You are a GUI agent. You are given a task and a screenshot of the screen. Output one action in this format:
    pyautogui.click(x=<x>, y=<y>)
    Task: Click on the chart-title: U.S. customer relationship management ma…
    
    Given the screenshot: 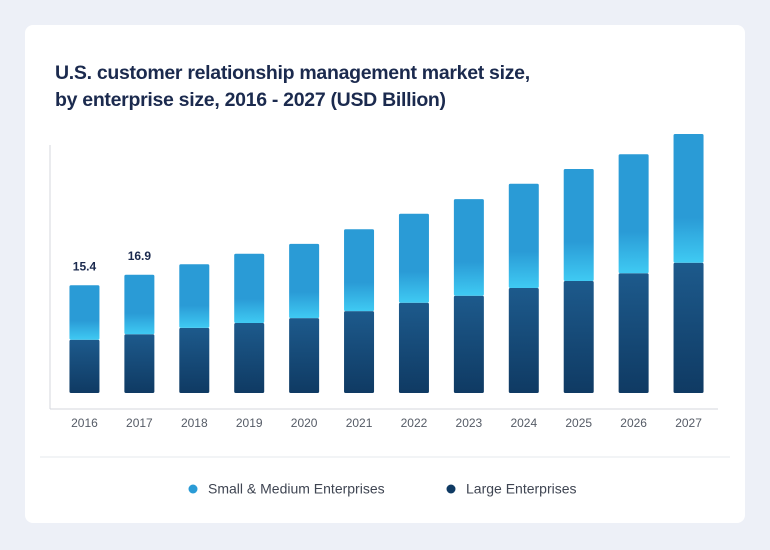 What is the action you would take?
    pyautogui.click(x=292, y=73)
    